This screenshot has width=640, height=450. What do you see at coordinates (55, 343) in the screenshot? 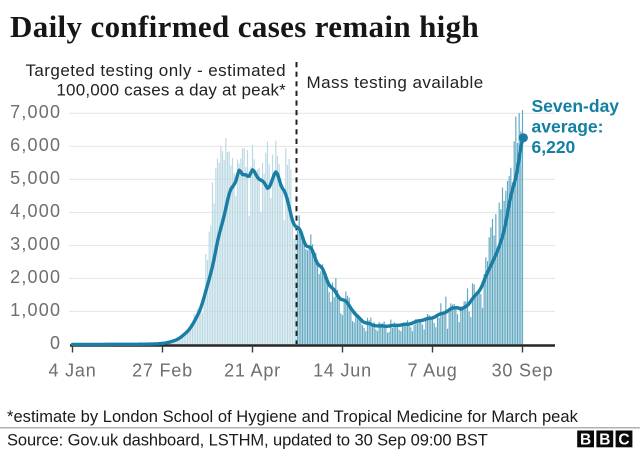
I see `svg-text: 0` at bounding box center [55, 343].